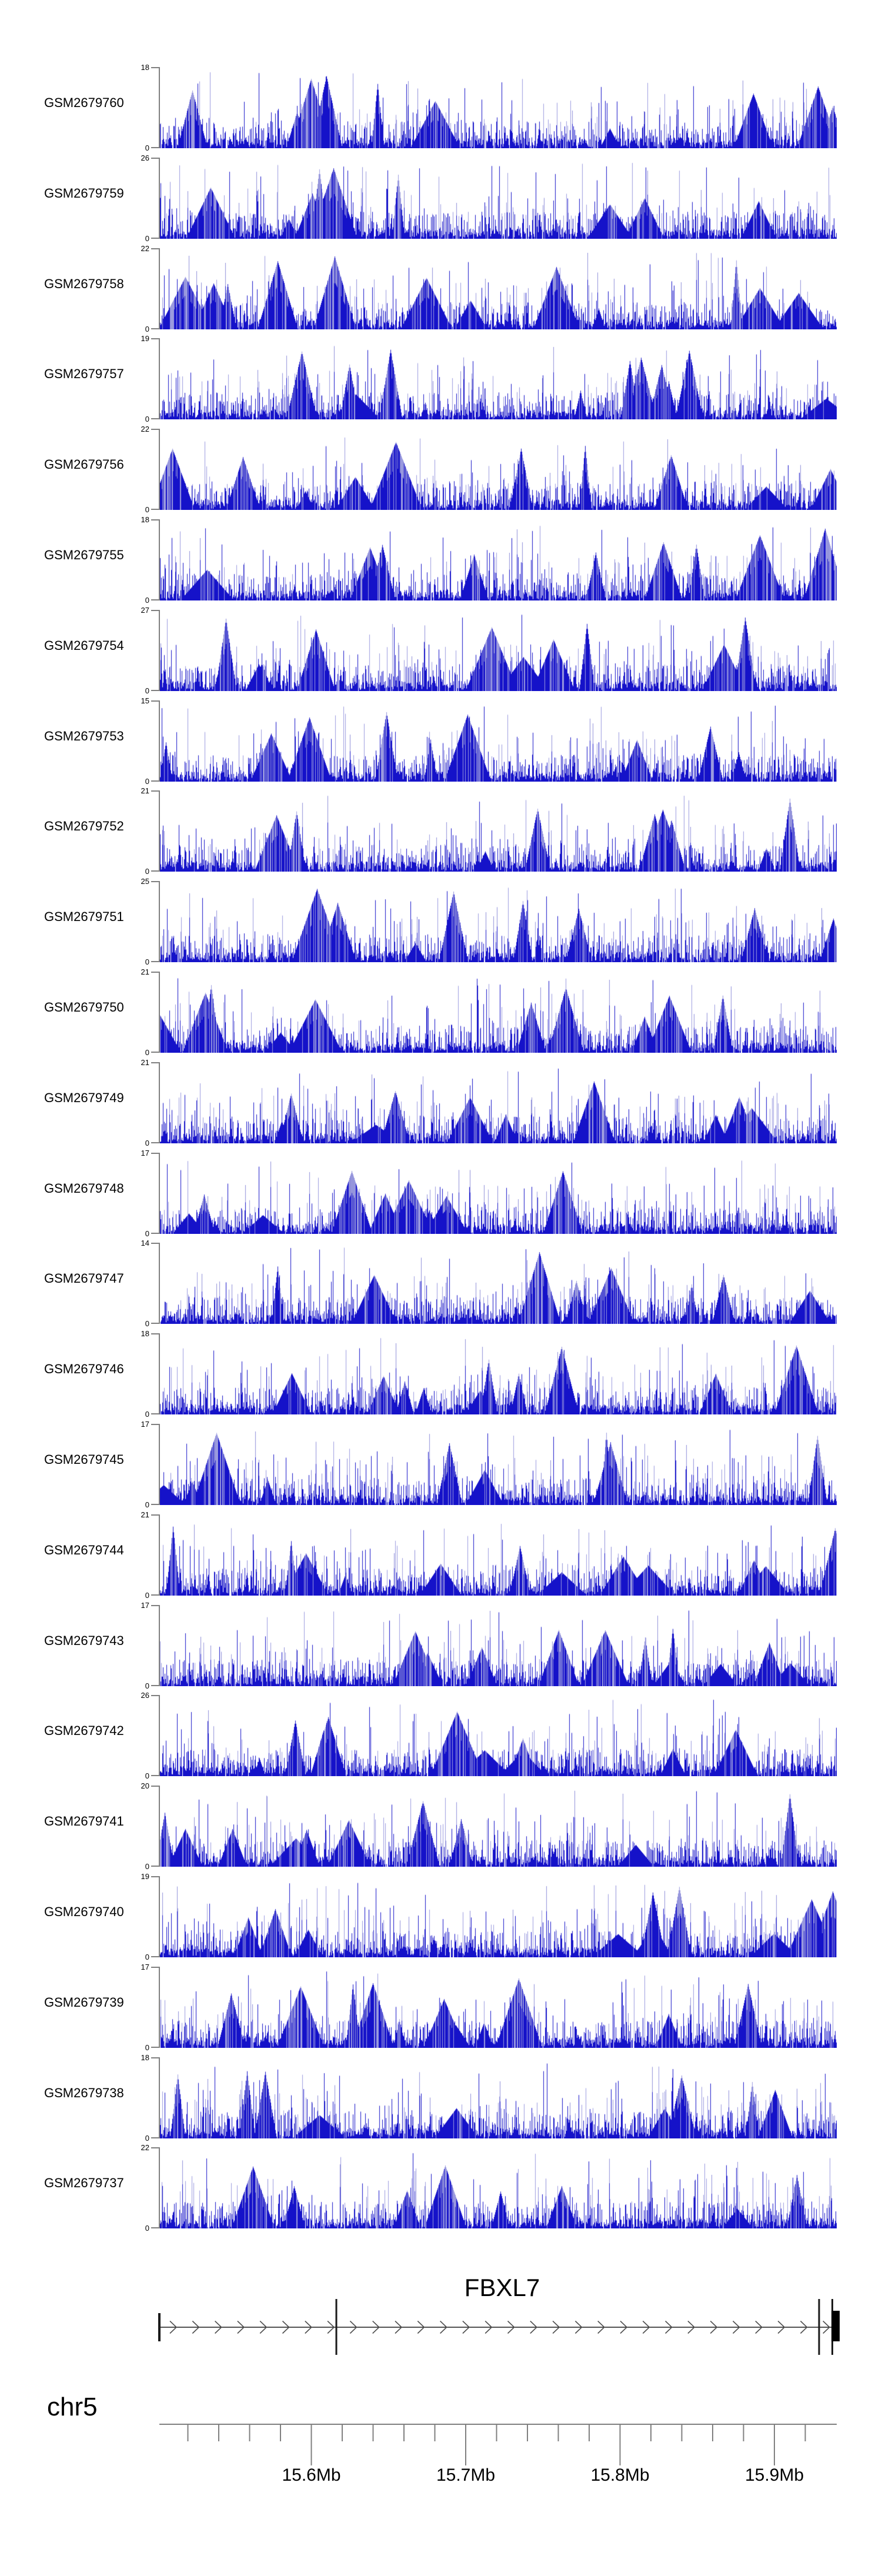 The height and width of the screenshot is (2576, 882). I want to click on track-sample-label: GSM2679748, so click(84, 1188).